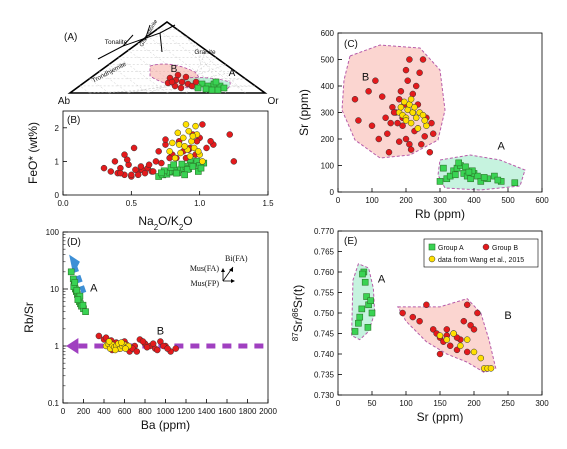 The height and width of the screenshot is (449, 567). I want to click on legend-marker-group-b, so click(486, 247).